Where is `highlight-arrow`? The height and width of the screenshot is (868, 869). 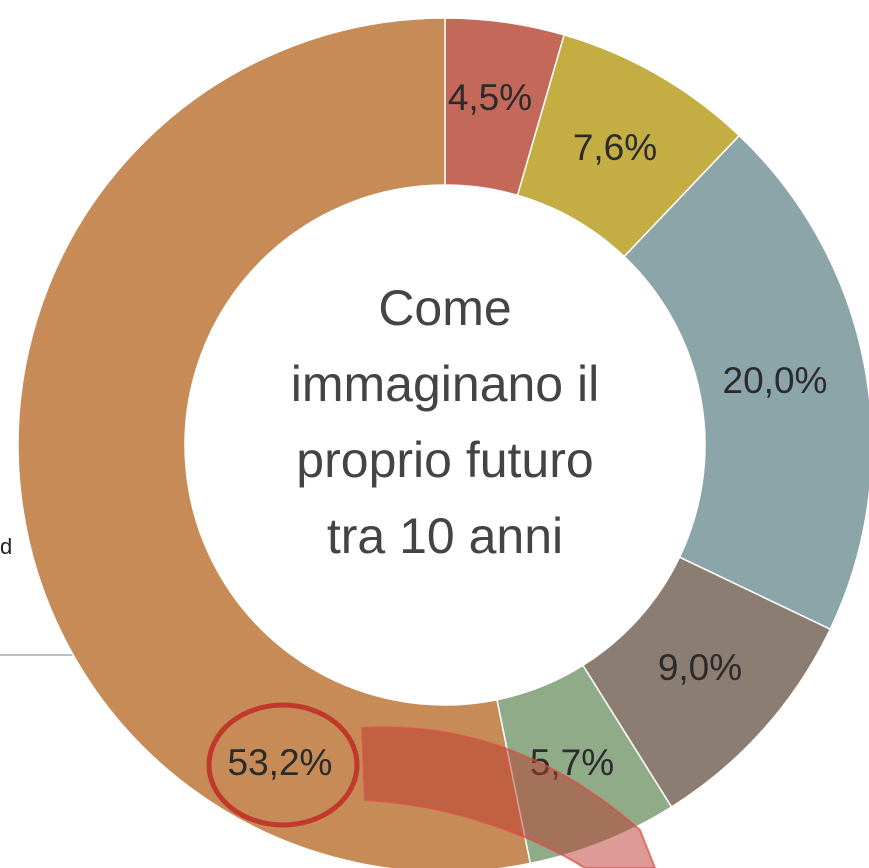 highlight-arrow is located at coordinates (508, 797).